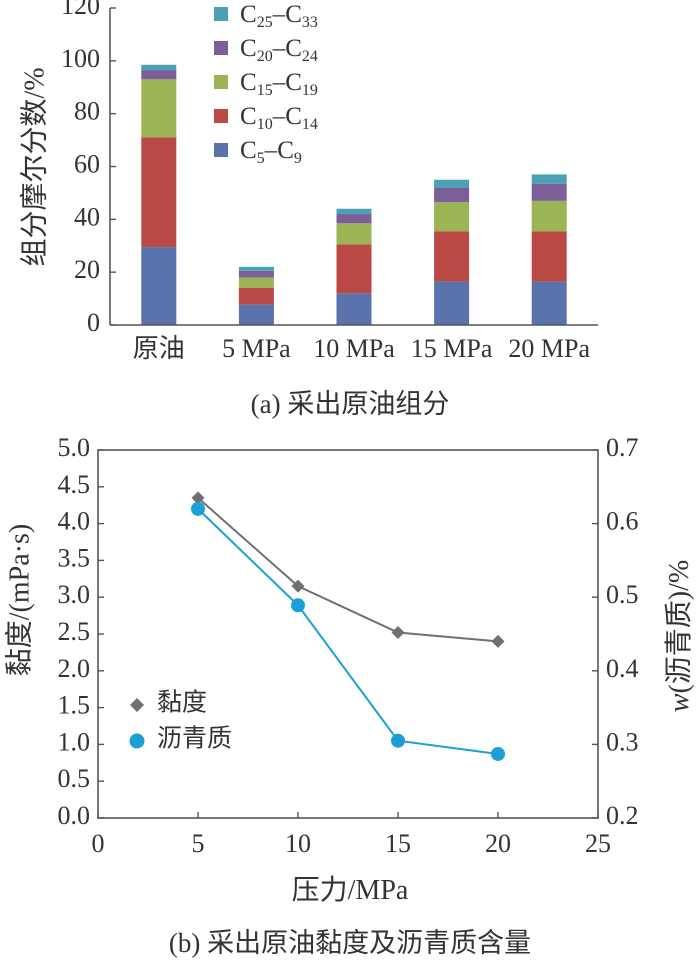  Describe the element at coordinates (622, 741) in the screenshot. I see `right-y-tick-label: 0.3` at that location.